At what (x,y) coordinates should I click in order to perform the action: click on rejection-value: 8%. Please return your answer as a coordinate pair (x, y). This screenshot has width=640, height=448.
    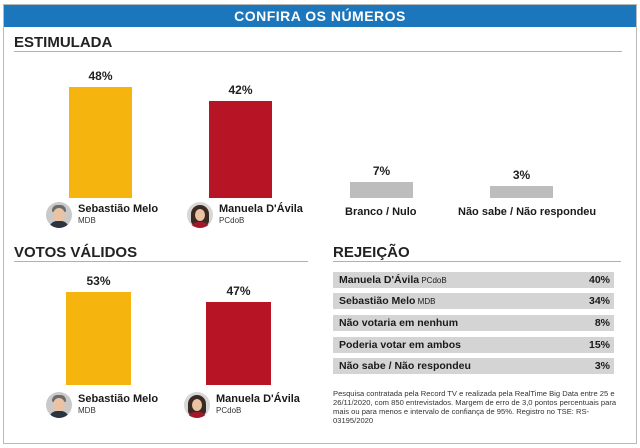
    Looking at the image, I should click on (602, 323).